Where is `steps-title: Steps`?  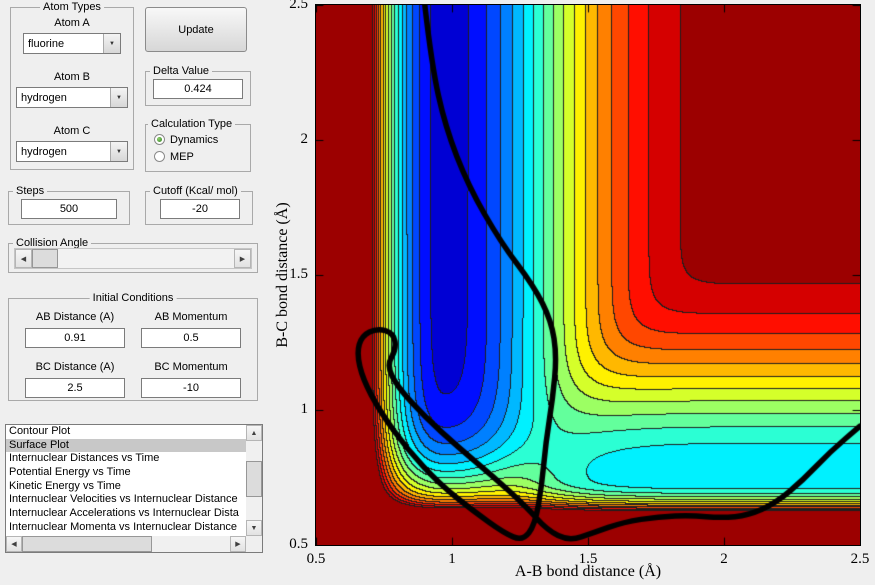 steps-title: Steps is located at coordinates (30, 191).